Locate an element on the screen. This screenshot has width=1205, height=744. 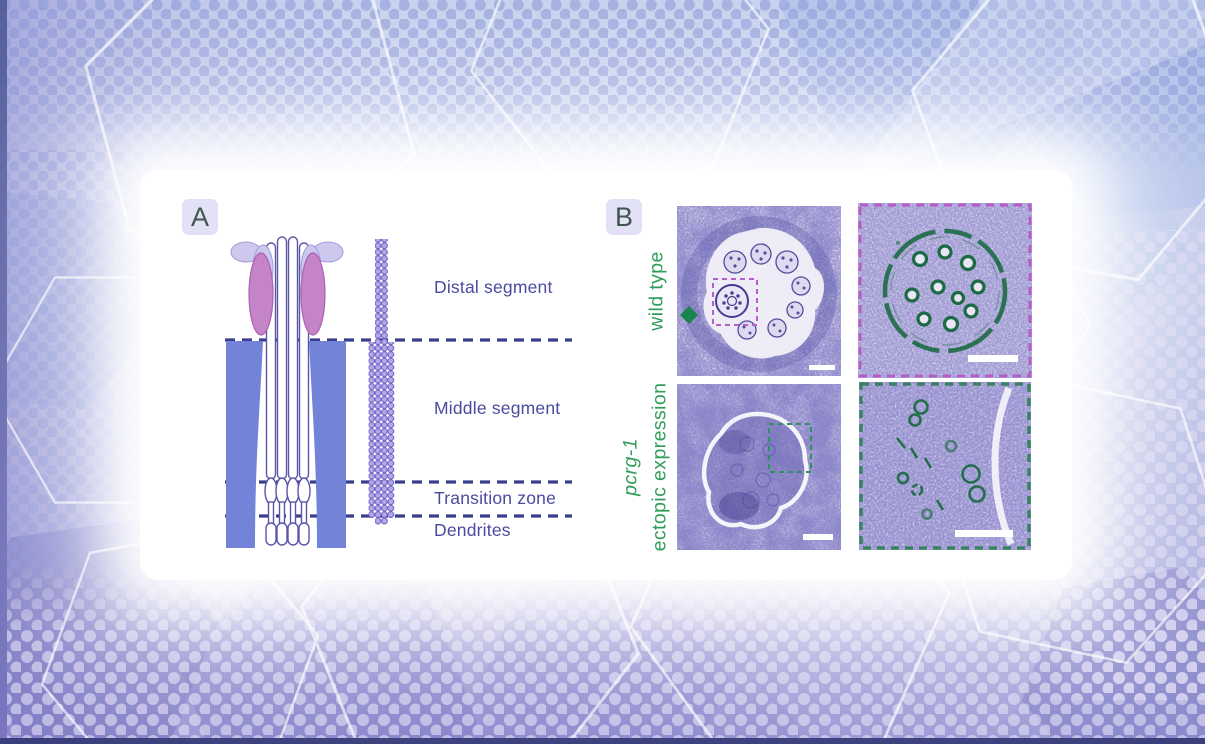
microtubule-strand is located at coordinates (381, 382).